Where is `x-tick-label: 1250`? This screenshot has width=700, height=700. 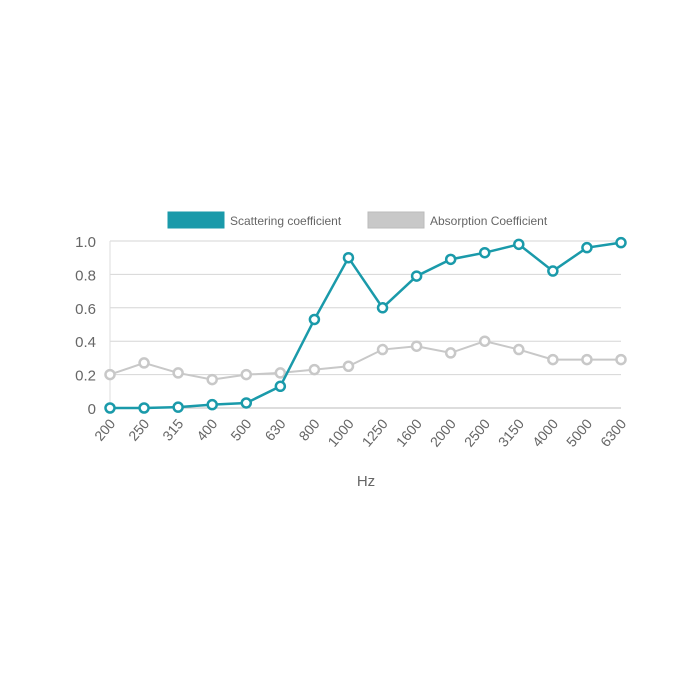 x-tick-label: 1250 is located at coordinates (375, 432).